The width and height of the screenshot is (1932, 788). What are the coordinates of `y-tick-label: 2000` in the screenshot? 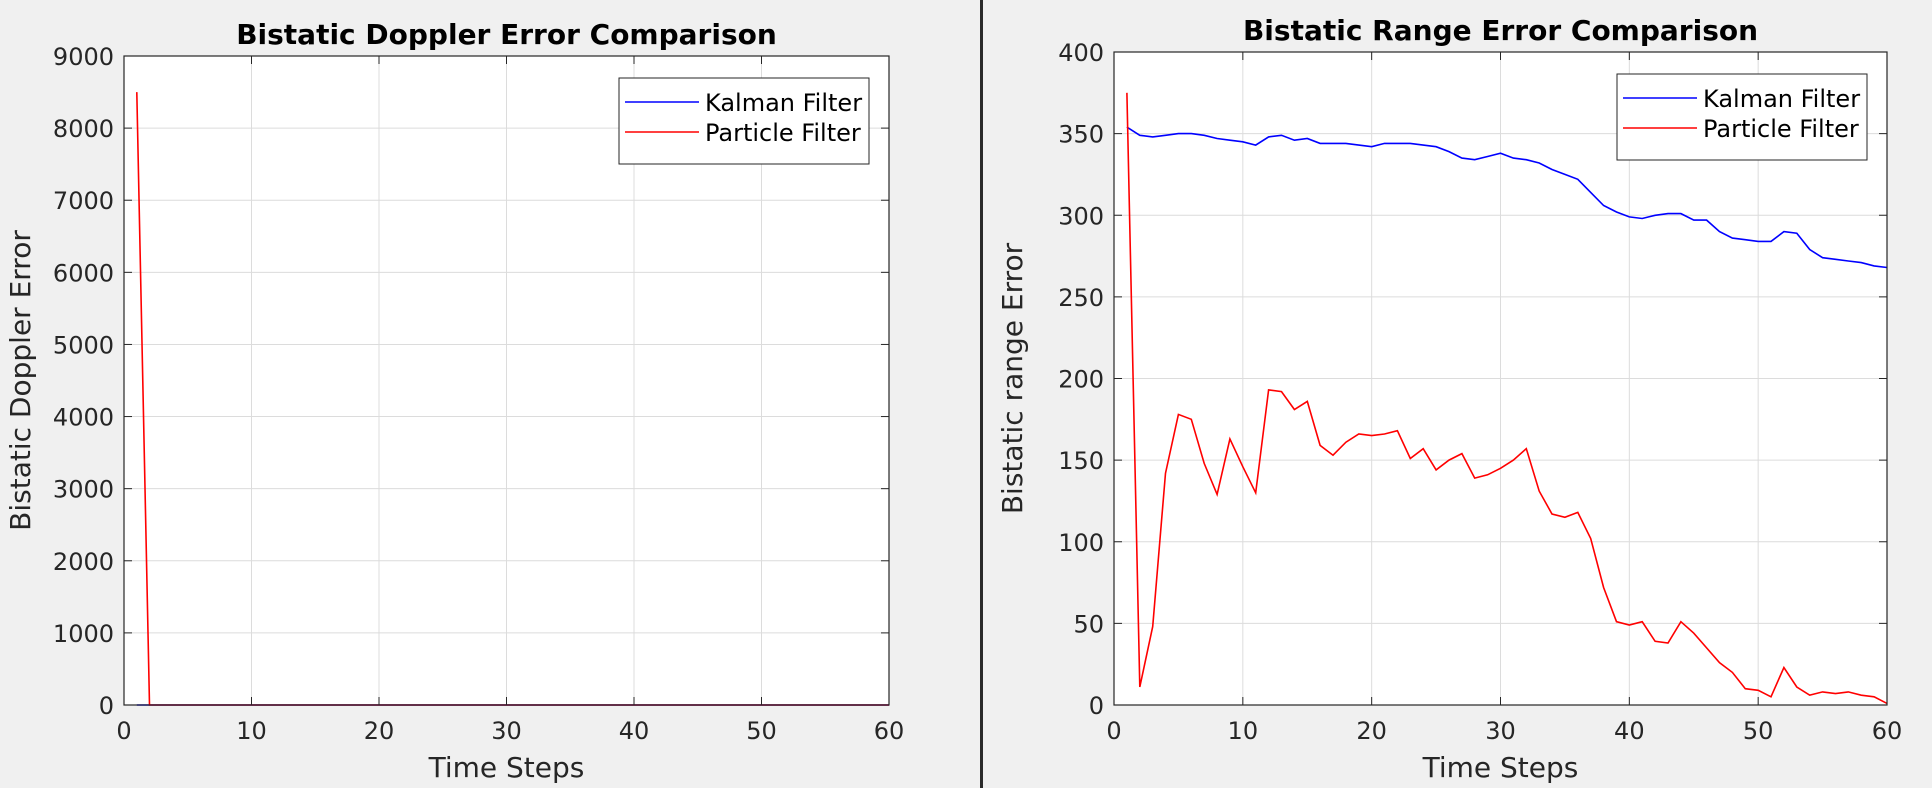 It's located at (83, 562).